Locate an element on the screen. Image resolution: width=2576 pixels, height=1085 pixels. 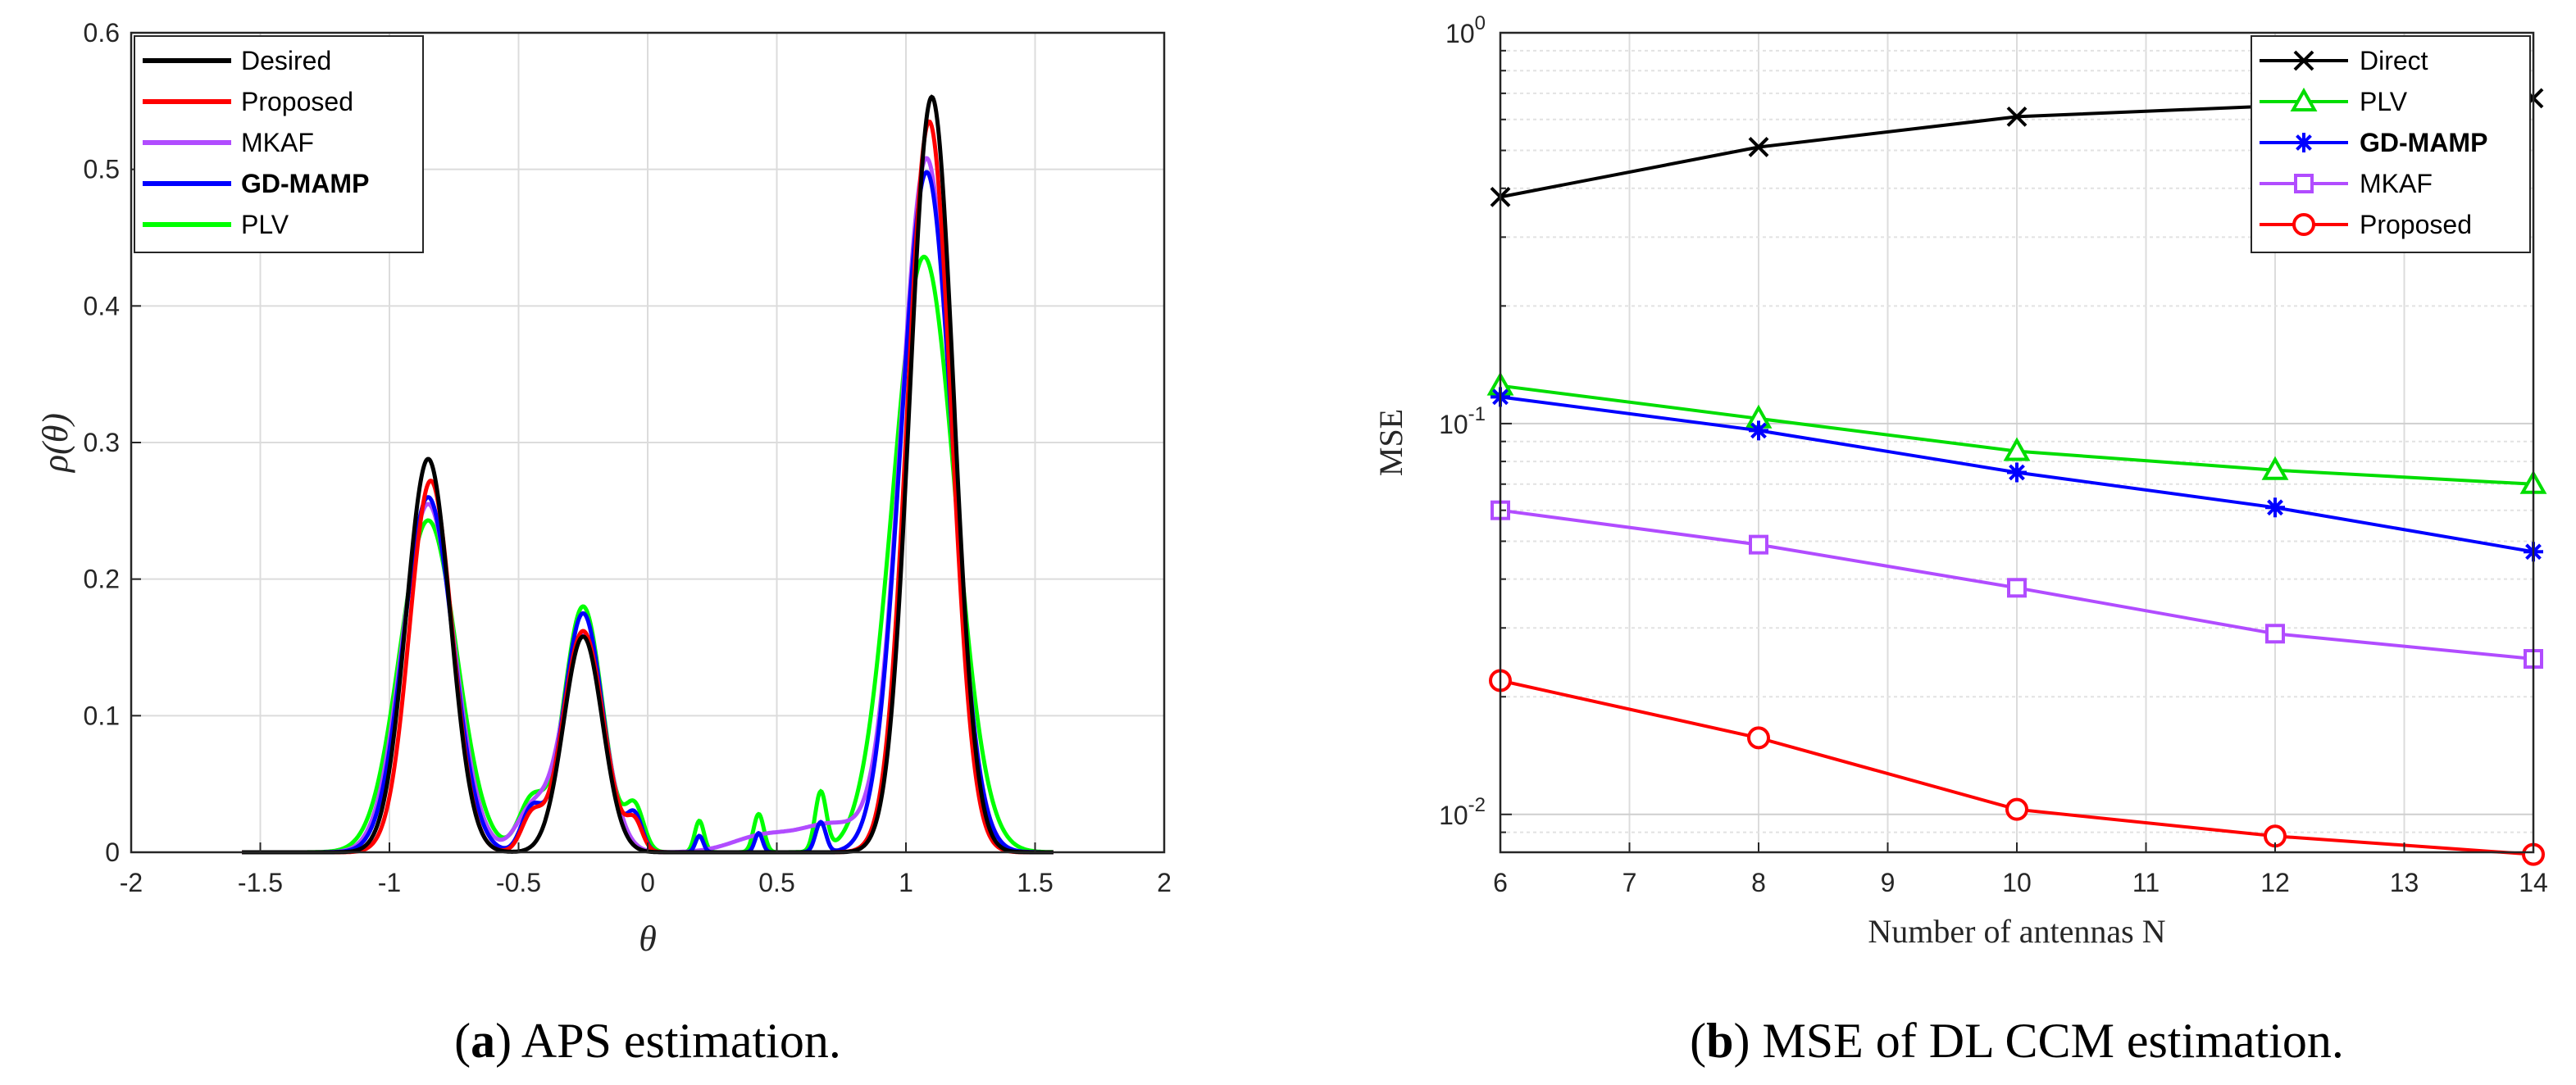
aps-y-tick-label: 0.3 is located at coordinates (102, 442).